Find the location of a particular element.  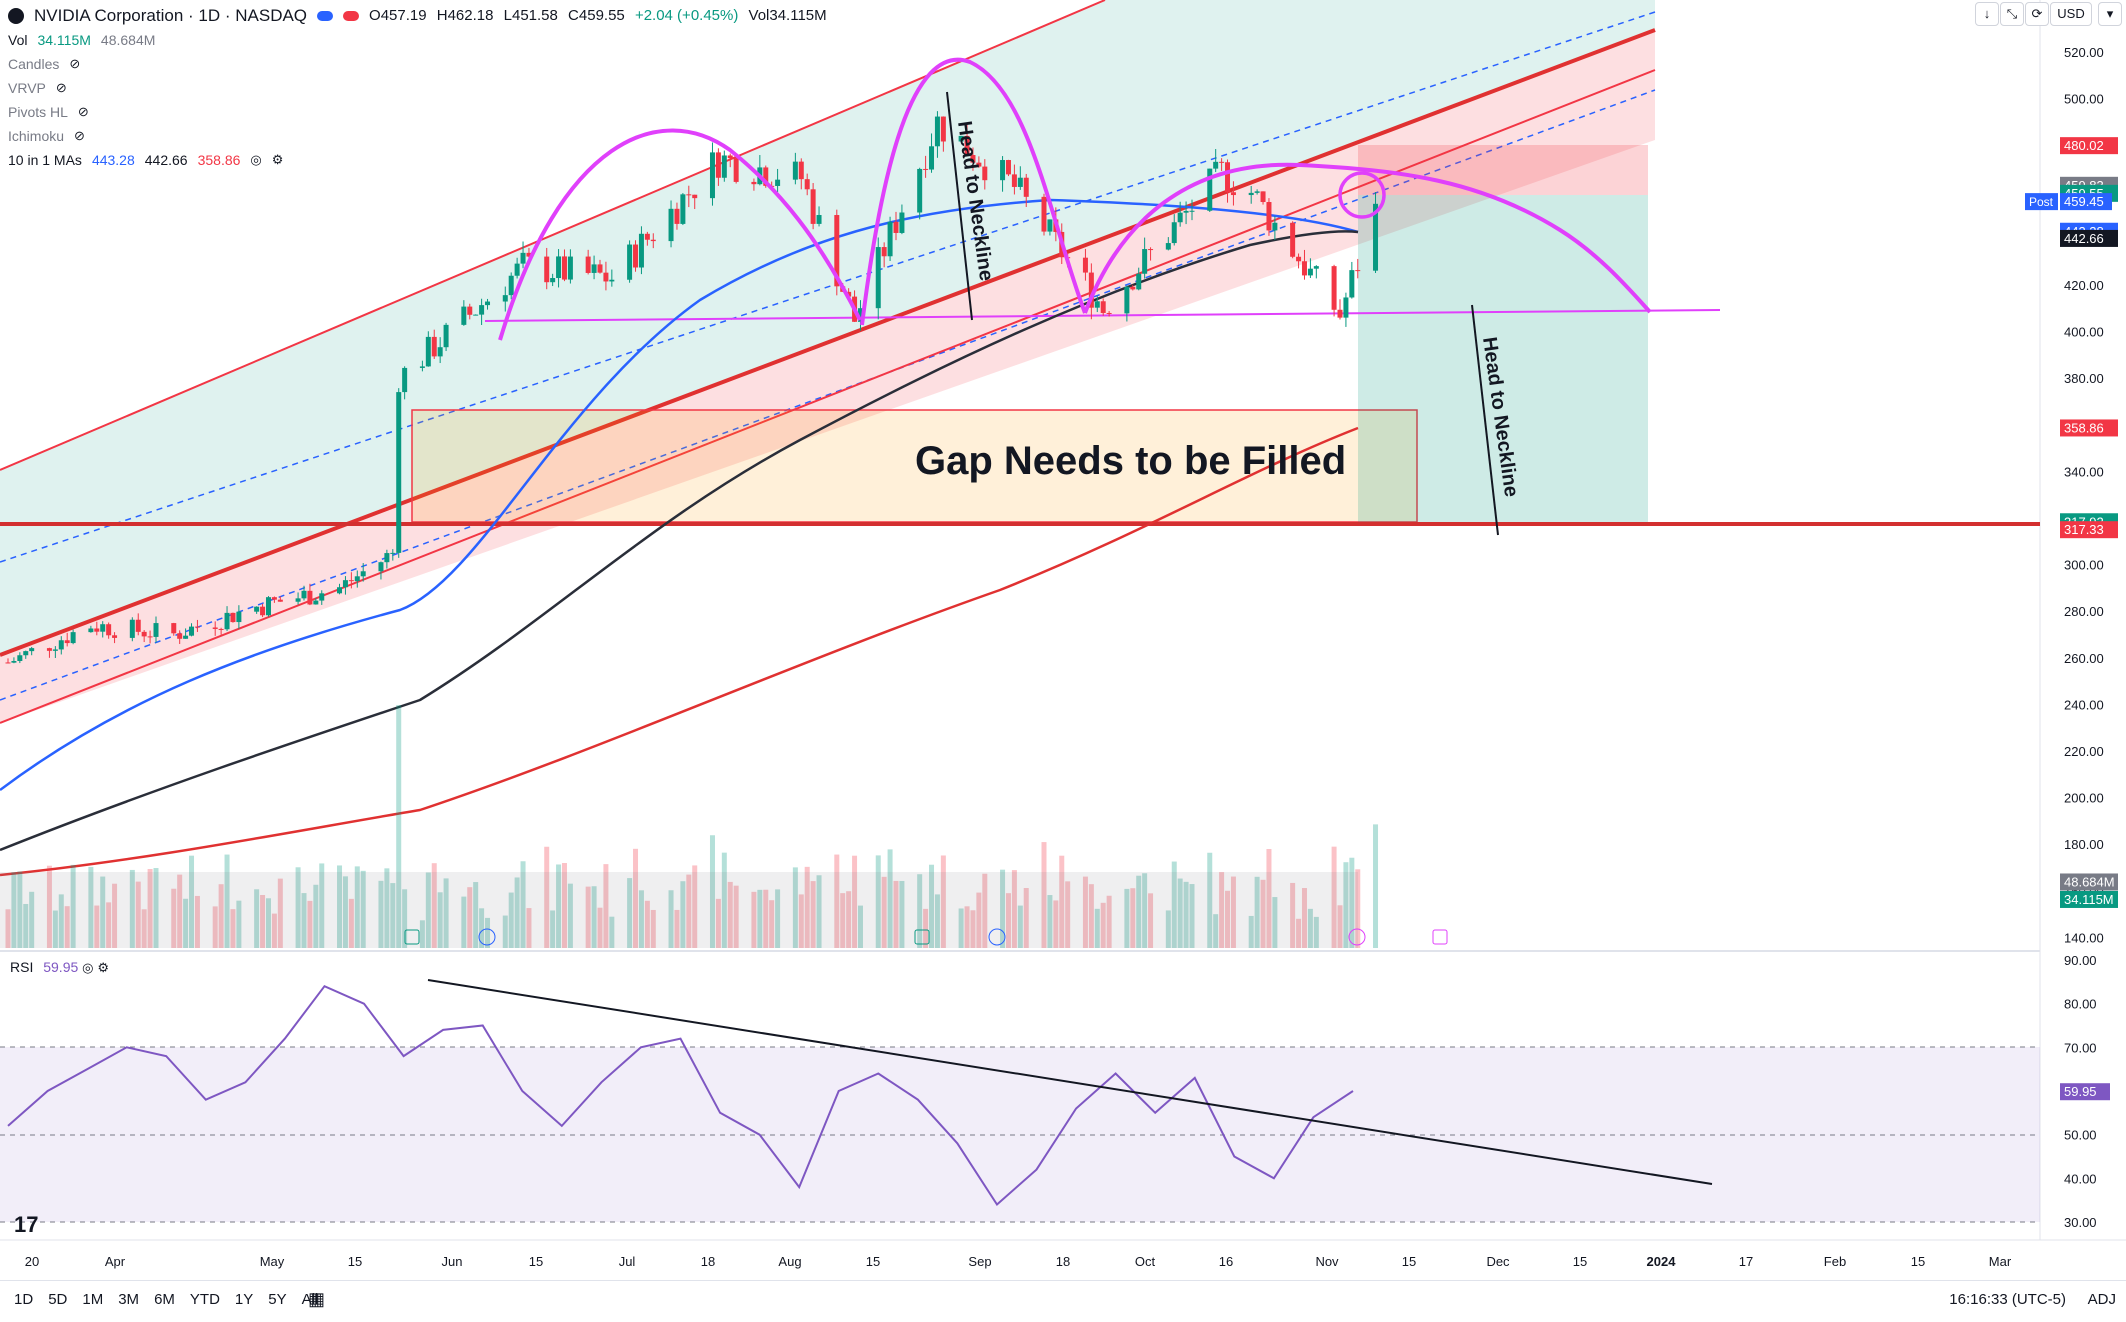

pivots-label: Pivots HL is located at coordinates (38, 112).